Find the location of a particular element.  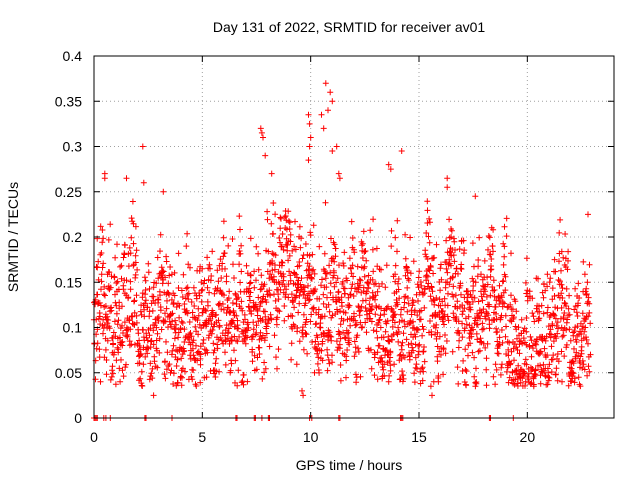

x-axis-label: GPS time / hours is located at coordinates (349, 465).